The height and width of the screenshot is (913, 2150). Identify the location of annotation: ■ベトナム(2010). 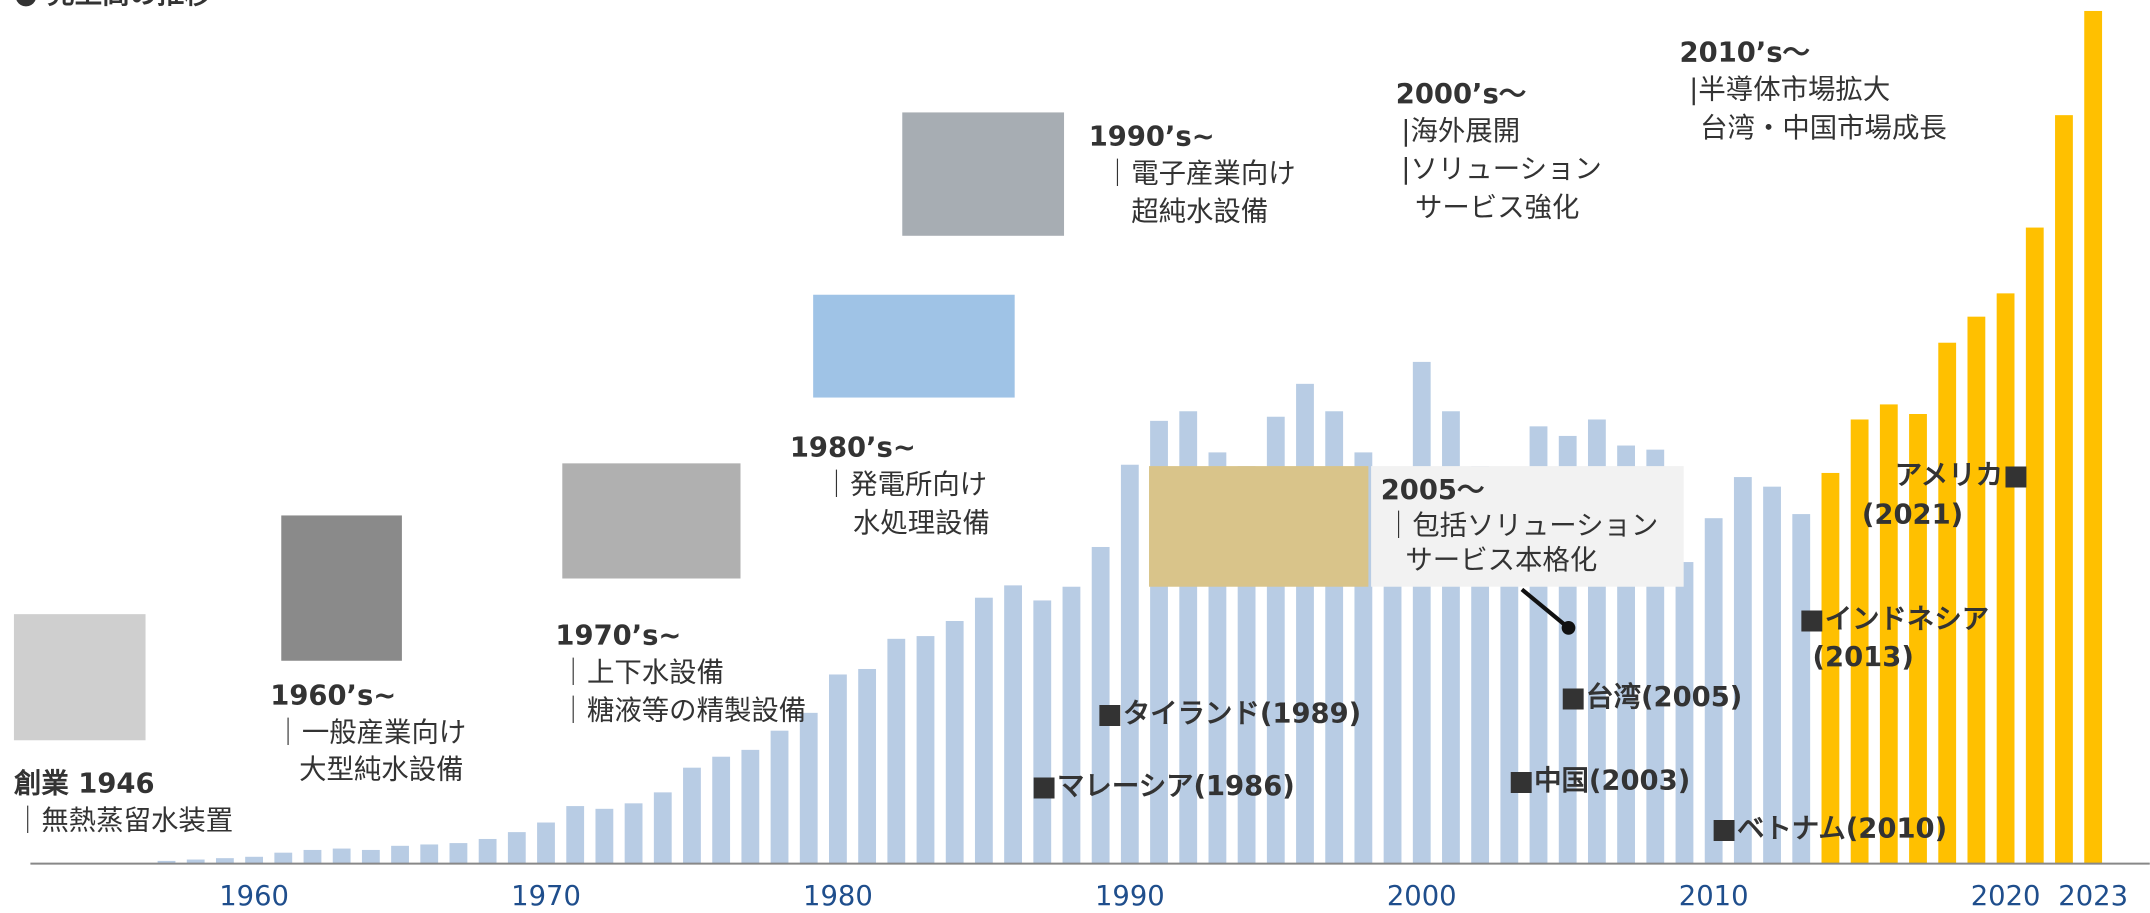
(1829, 829).